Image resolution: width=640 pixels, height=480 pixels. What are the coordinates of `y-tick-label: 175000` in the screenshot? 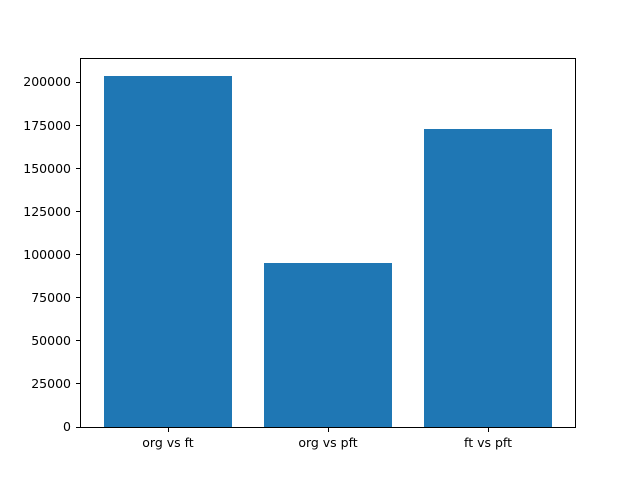 It's located at (47, 125).